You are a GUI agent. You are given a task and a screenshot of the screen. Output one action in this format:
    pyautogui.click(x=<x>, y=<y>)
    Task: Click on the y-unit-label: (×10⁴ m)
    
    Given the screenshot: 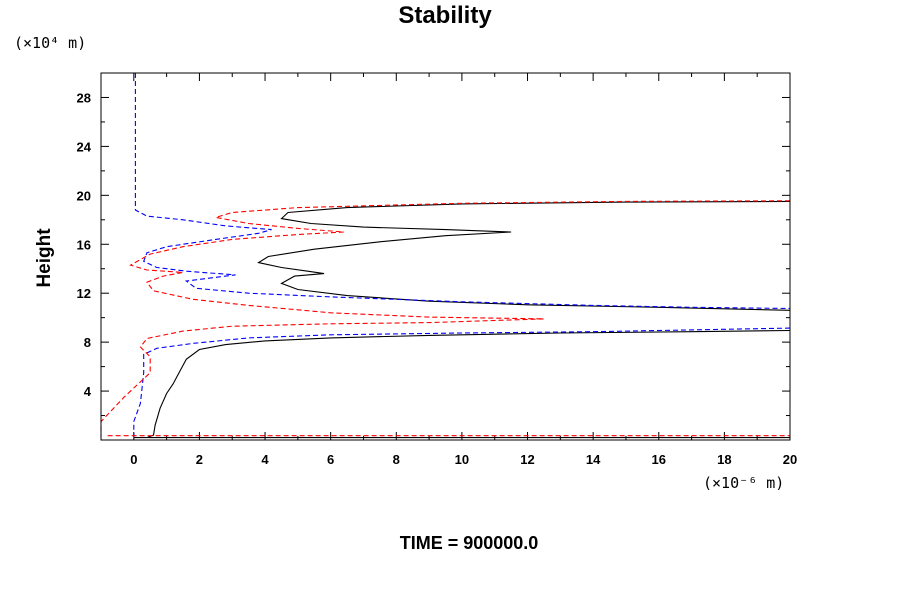 What is the action you would take?
    pyautogui.click(x=50, y=43)
    